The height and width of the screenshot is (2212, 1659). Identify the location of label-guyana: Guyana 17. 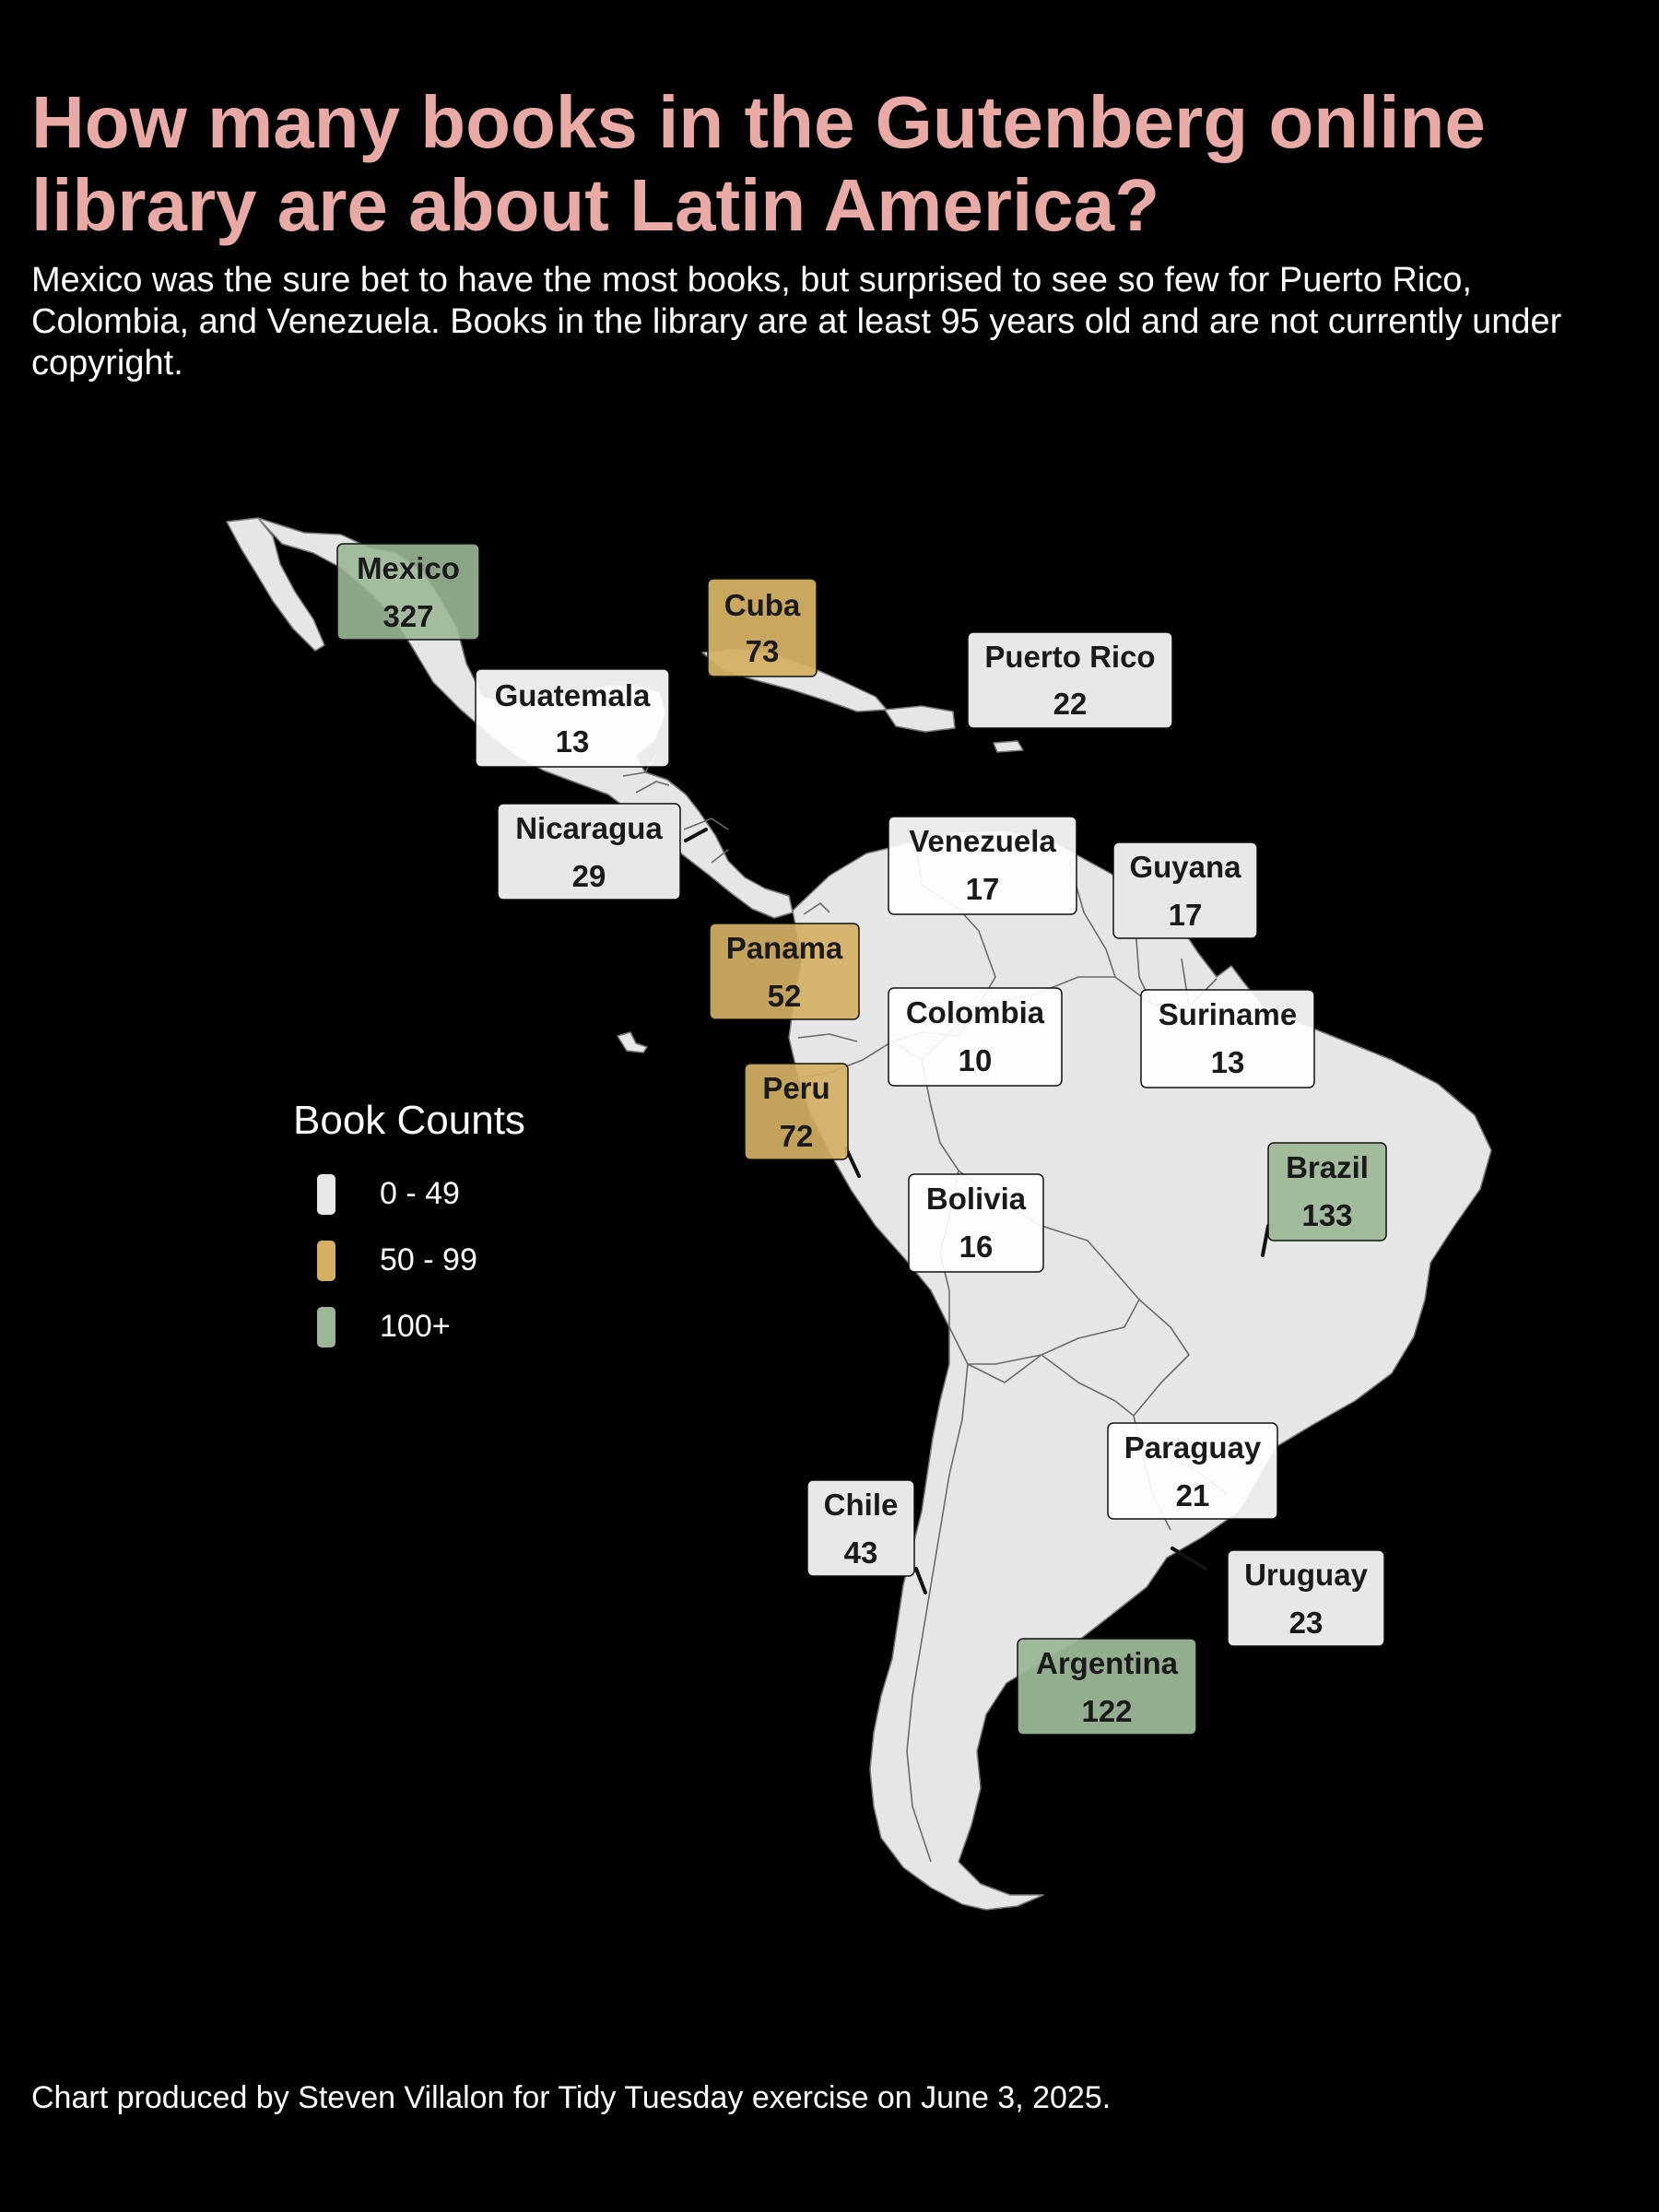
(1185, 890).